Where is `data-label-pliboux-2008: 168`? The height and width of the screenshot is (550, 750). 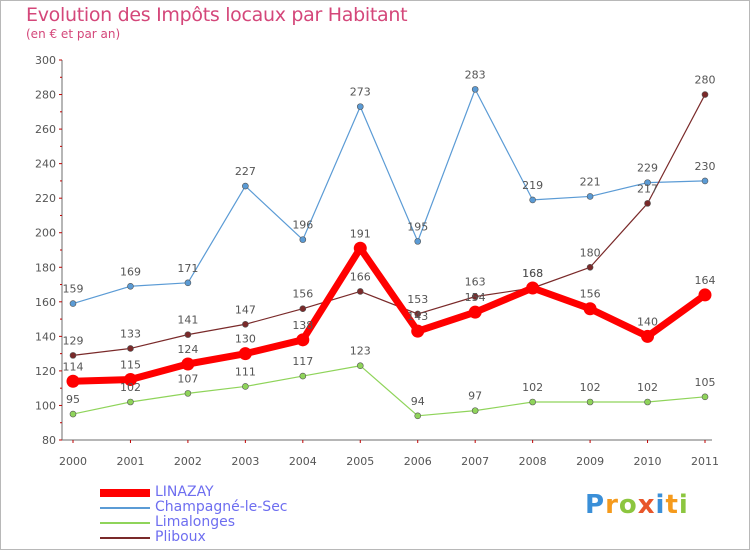
data-label-pliboux-2008: 168 is located at coordinates (532, 273).